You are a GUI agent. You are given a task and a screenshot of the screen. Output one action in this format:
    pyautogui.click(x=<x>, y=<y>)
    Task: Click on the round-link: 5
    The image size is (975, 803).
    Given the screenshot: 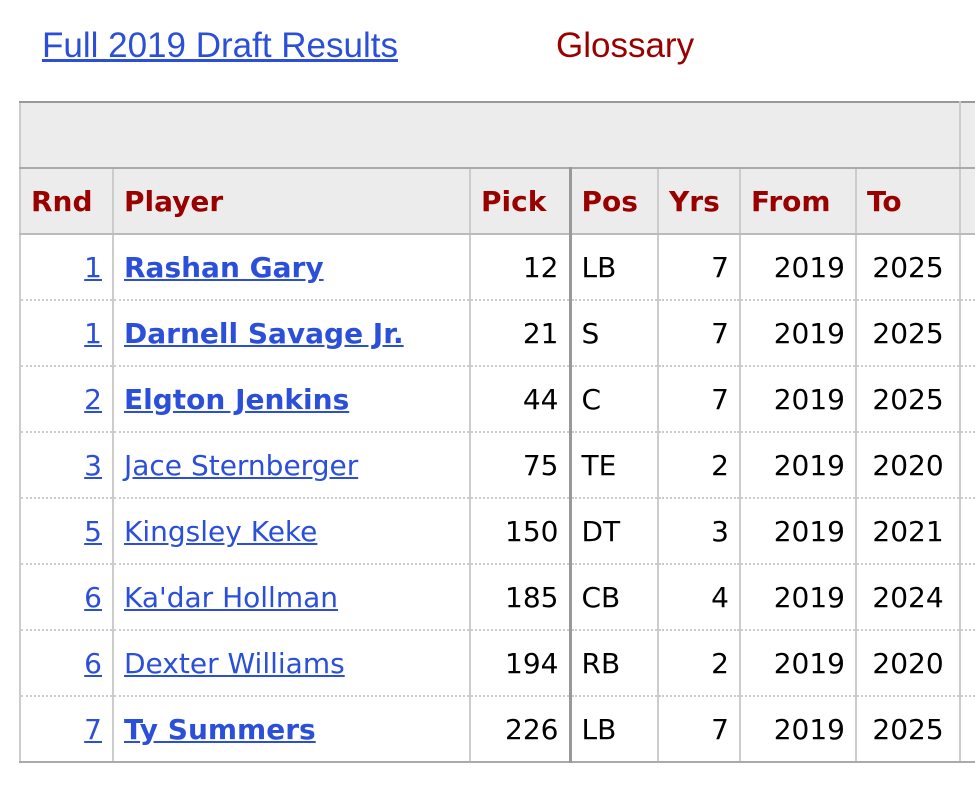 What is the action you would take?
    pyautogui.click(x=93, y=531)
    